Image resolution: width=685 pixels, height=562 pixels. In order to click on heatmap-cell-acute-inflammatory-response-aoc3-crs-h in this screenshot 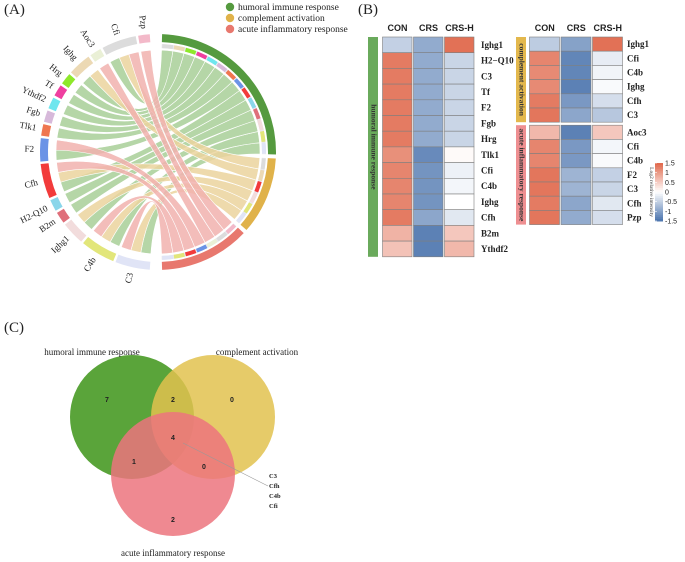, I will do `click(607, 132)`.